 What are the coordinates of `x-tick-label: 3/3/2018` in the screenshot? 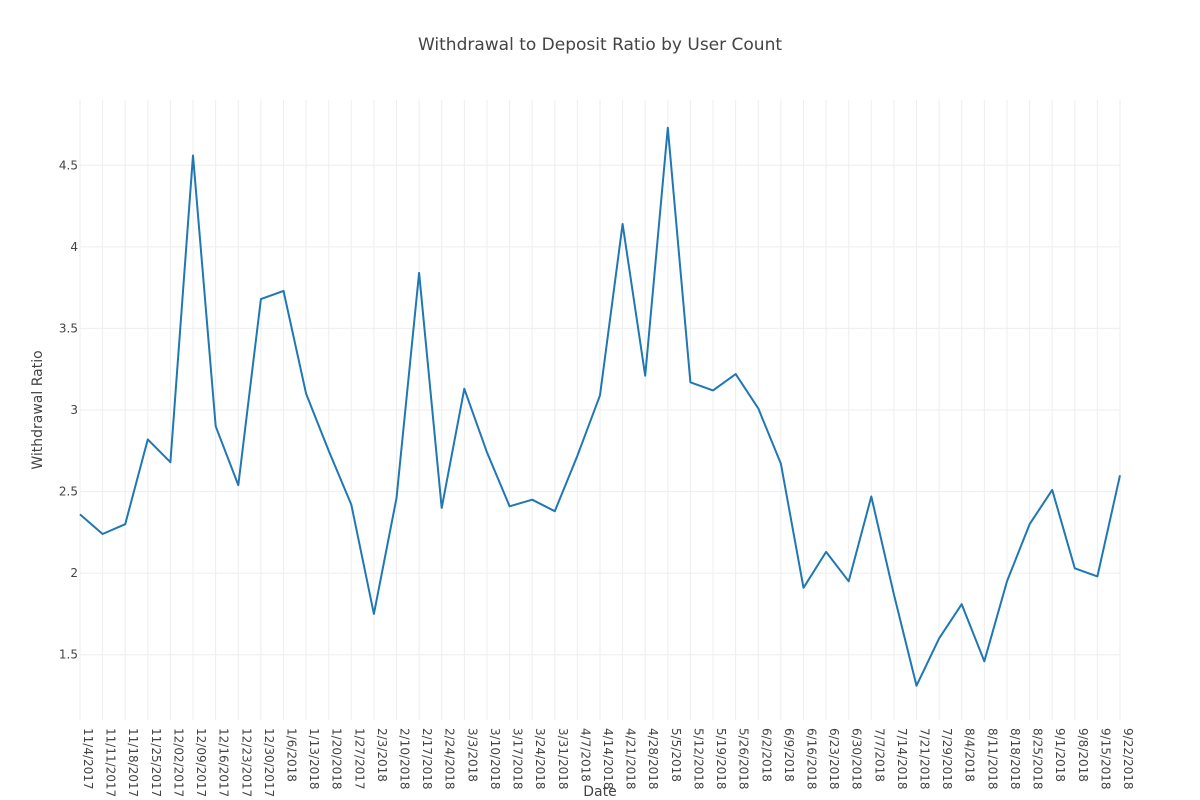 It's located at (472, 755).